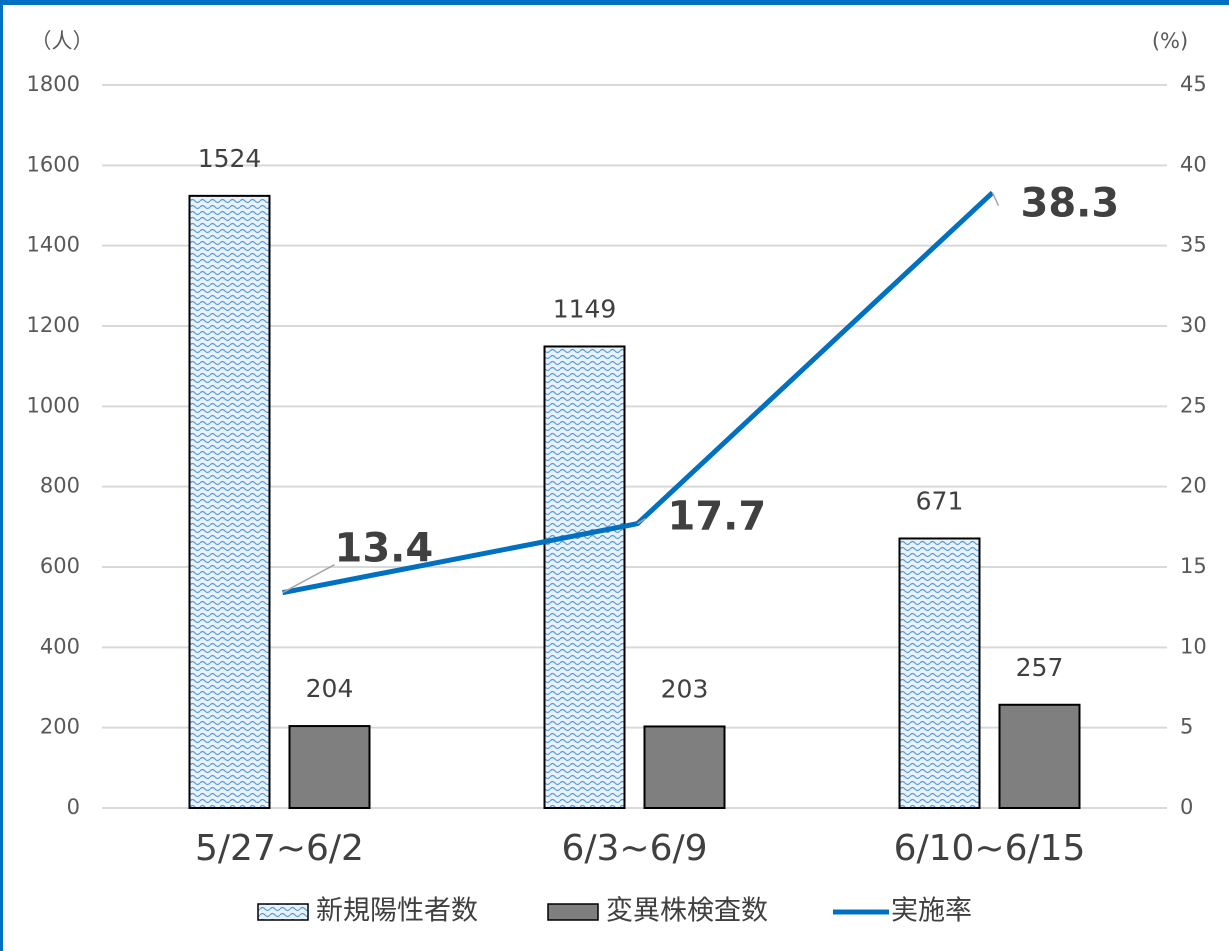 Image resolution: width=1229 pixels, height=951 pixels. Describe the element at coordinates (1170, 41) in the screenshot. I see `y2-axis-unit: (%)` at that location.